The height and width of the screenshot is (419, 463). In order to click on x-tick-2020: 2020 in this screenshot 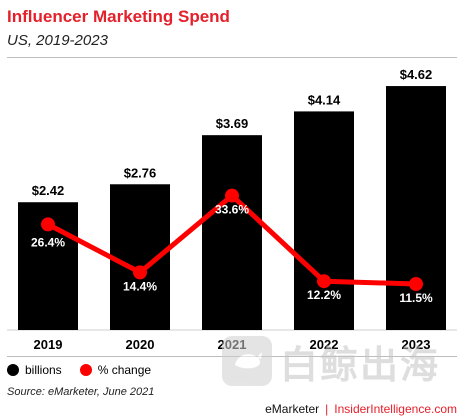, I will do `click(140, 344)`.